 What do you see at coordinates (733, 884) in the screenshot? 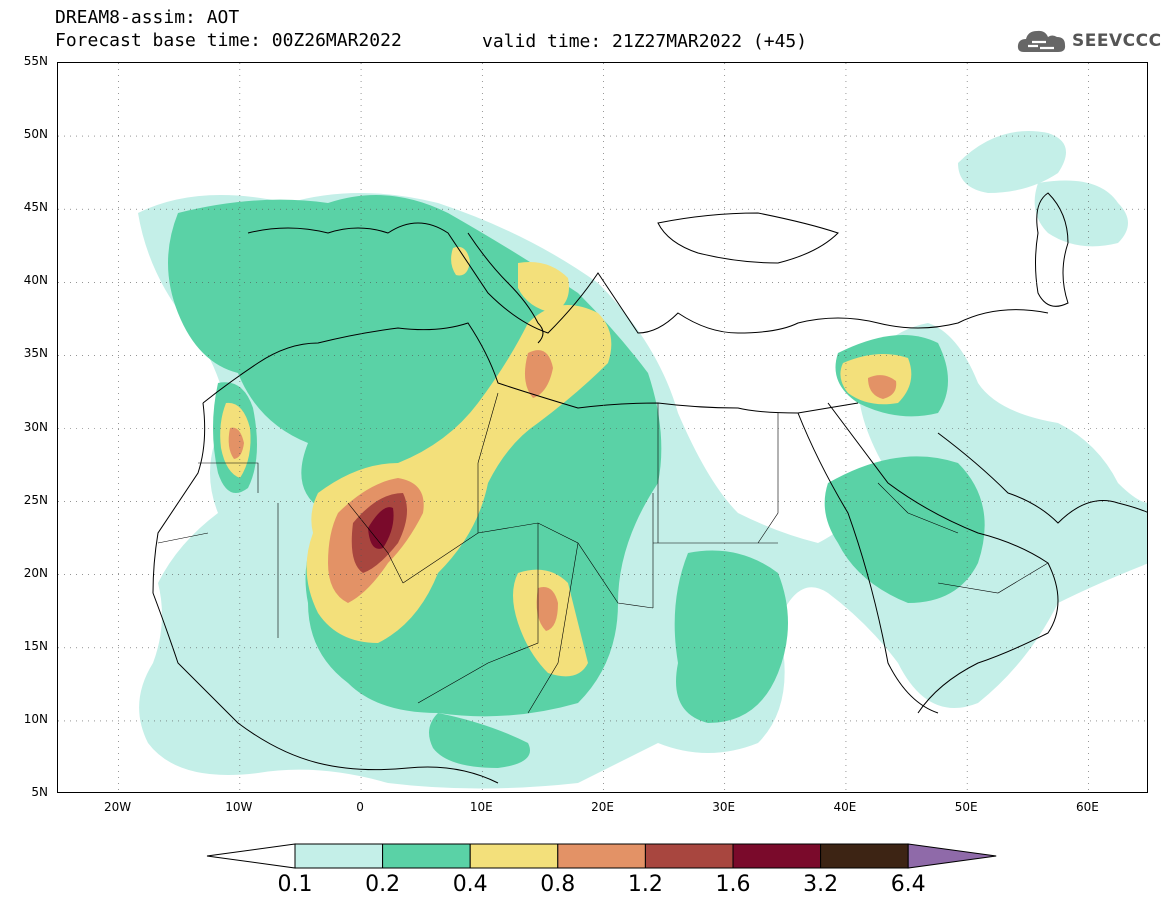
I see `colorbar-level-label: 1.6` at bounding box center [733, 884].